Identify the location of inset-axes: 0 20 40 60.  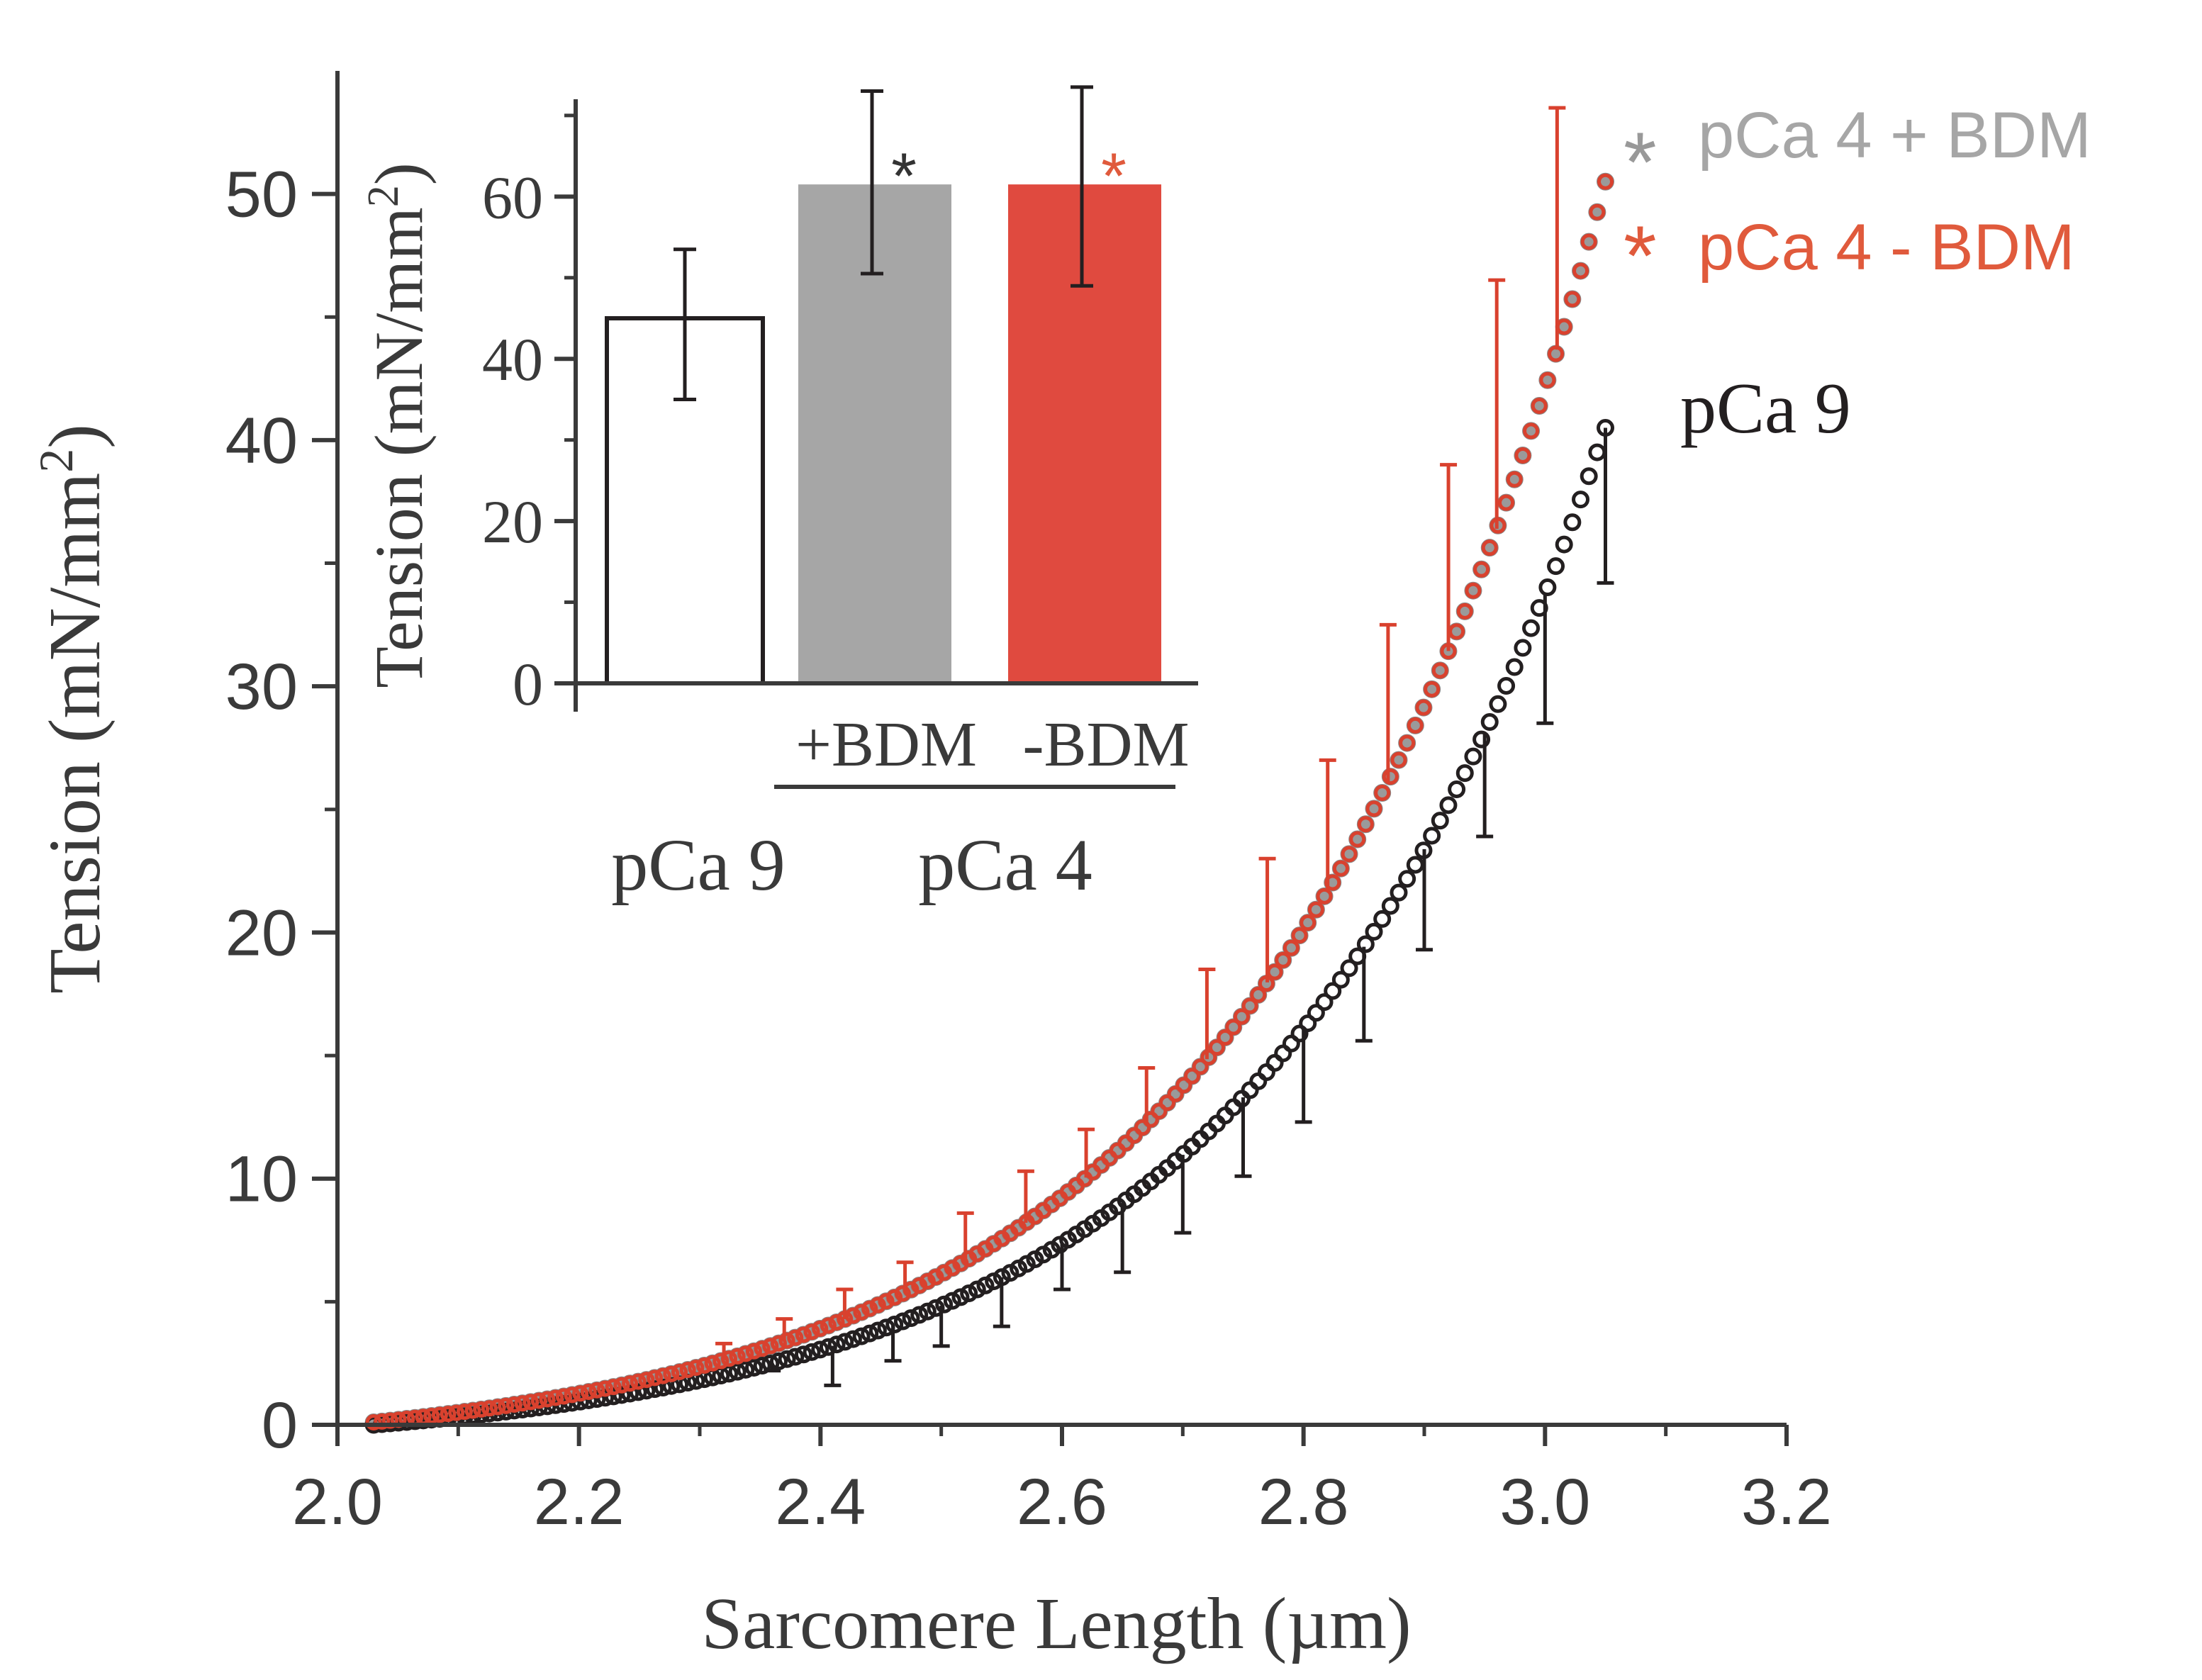
(840, 409).